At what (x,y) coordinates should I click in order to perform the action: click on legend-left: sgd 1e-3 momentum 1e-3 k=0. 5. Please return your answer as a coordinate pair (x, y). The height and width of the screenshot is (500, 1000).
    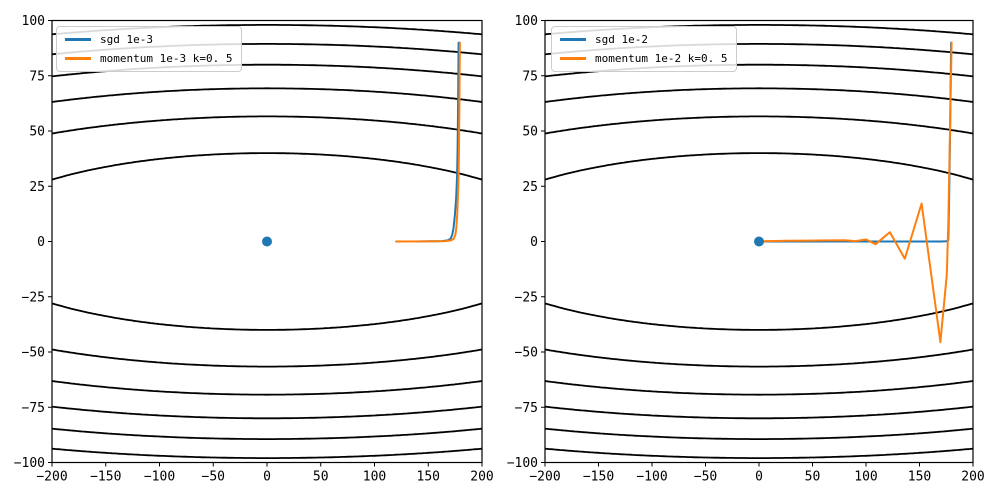
    Looking at the image, I should click on (149, 49).